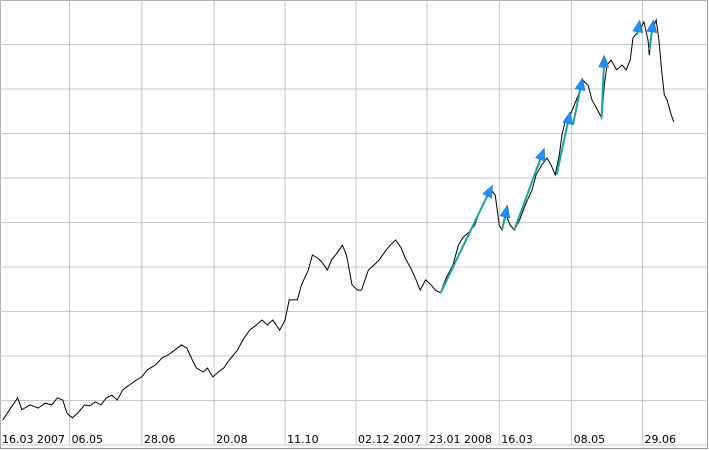 The width and height of the screenshot is (709, 450). What do you see at coordinates (661, 439) in the screenshot?
I see `x-tick-label: 29.06` at bounding box center [661, 439].